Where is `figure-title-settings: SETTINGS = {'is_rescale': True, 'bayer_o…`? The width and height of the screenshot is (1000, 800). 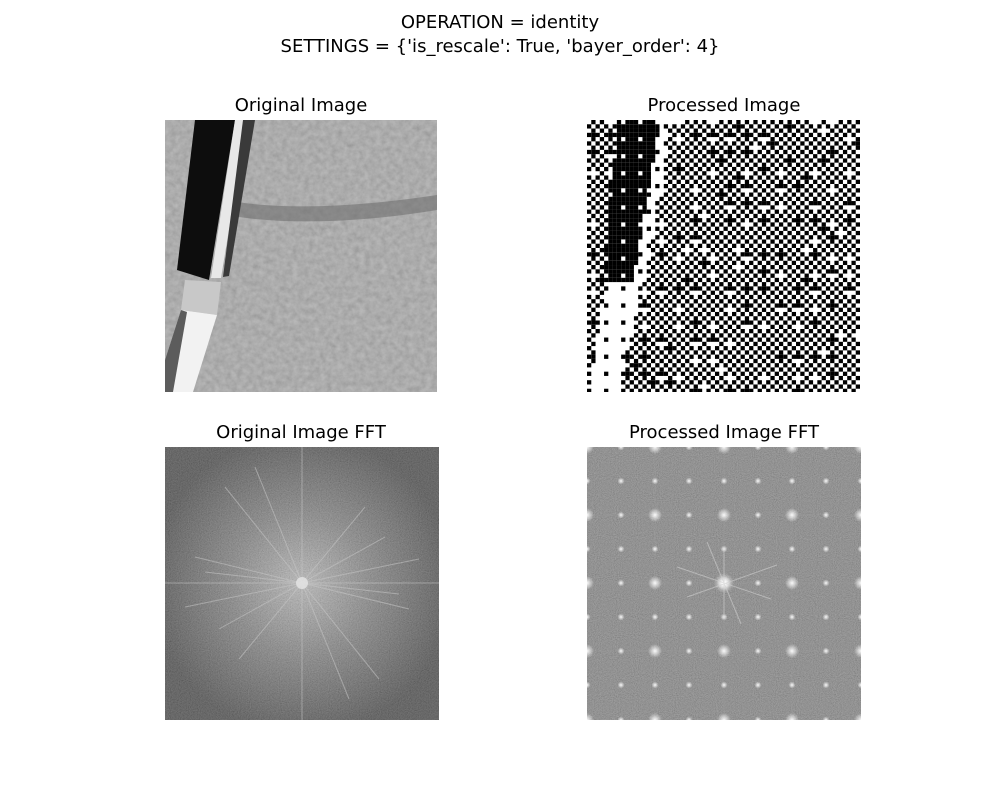
figure-title-settings: SETTINGS = {'is_rescale': True, 'bayer_o… is located at coordinates (500, 47).